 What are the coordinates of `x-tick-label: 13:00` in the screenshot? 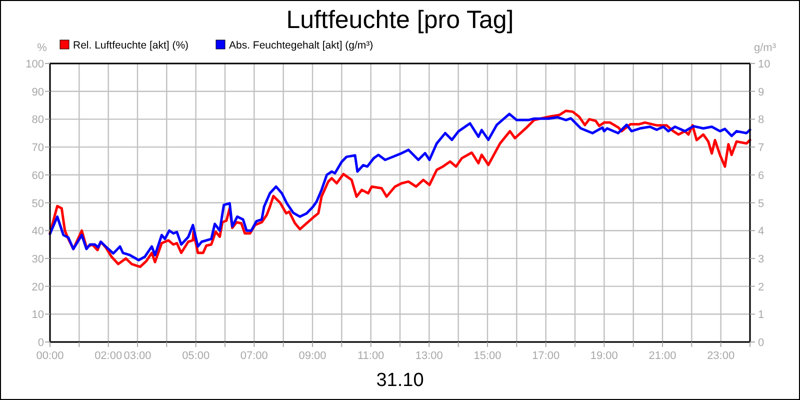 It's located at (429, 356).